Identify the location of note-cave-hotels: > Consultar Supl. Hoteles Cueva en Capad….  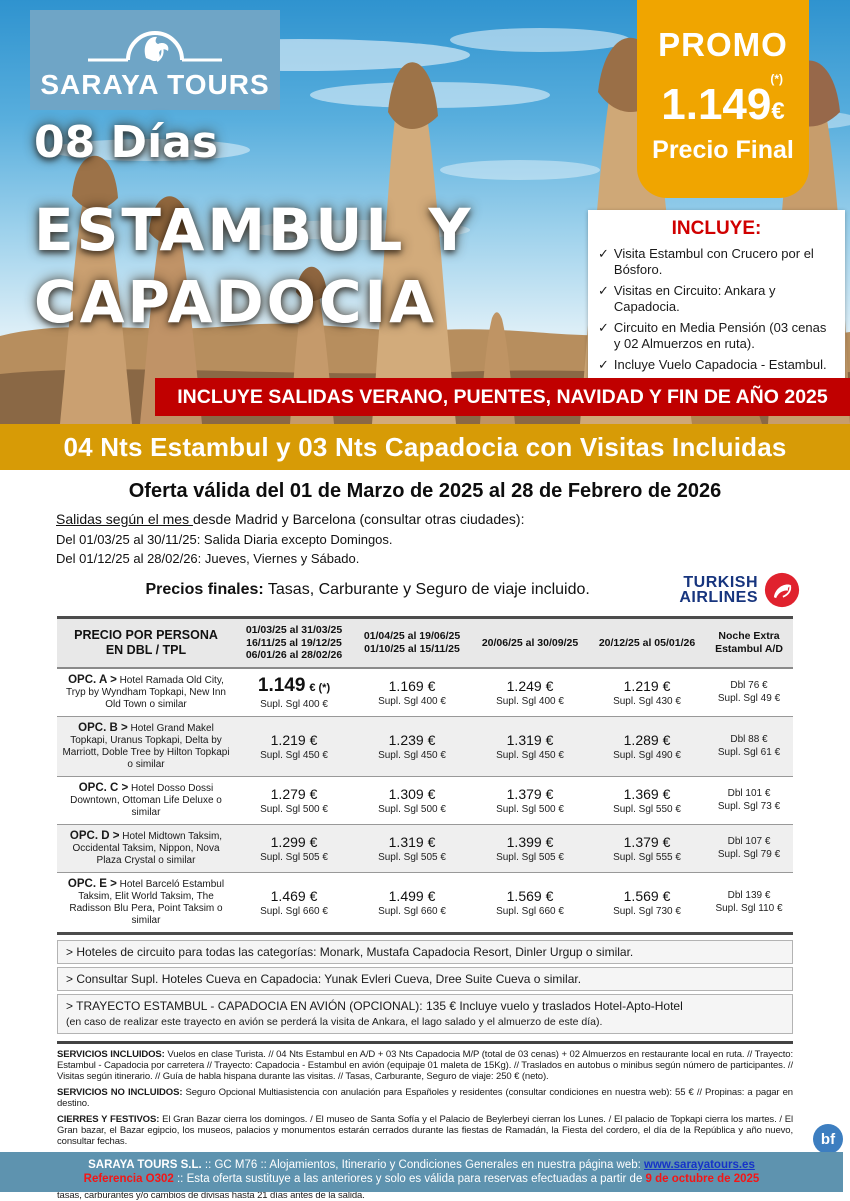
(425, 978).